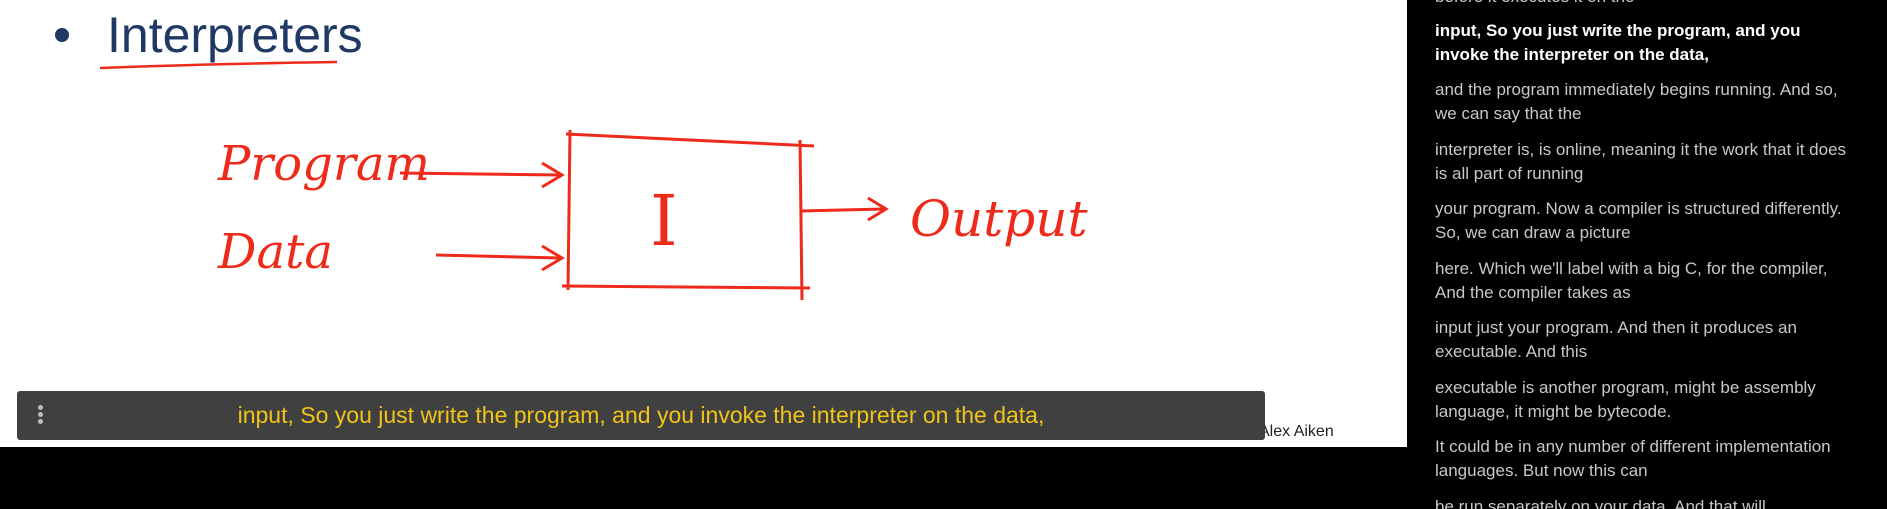  What do you see at coordinates (688, 215) in the screenshot?
I see `interpreter-box` at bounding box center [688, 215].